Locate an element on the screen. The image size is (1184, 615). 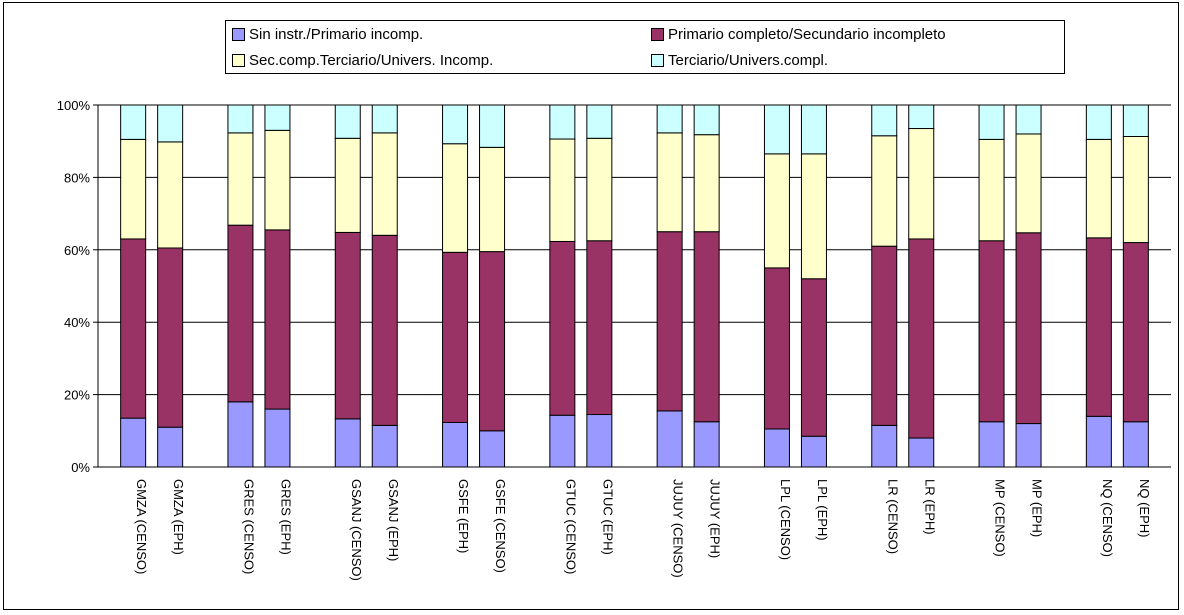
bar-segment-s1-c3 is located at coordinates (277, 319).